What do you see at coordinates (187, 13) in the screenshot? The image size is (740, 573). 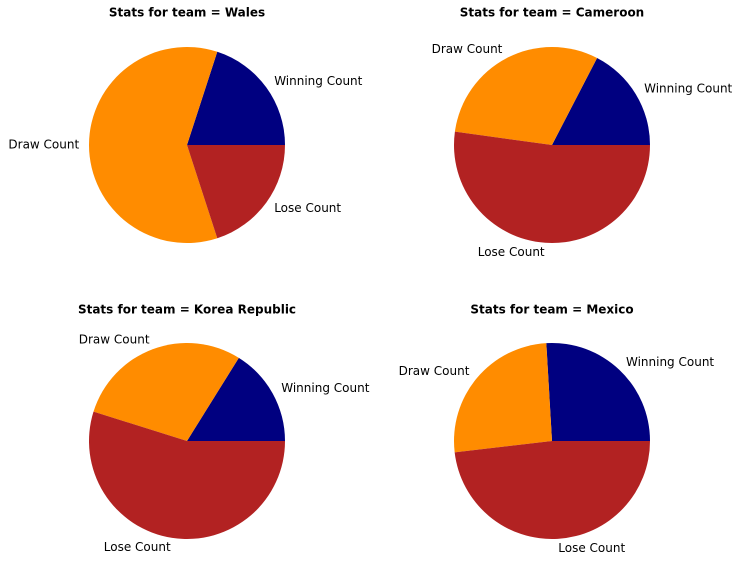 I see `chart-title: Stats for team = Wales` at bounding box center [187, 13].